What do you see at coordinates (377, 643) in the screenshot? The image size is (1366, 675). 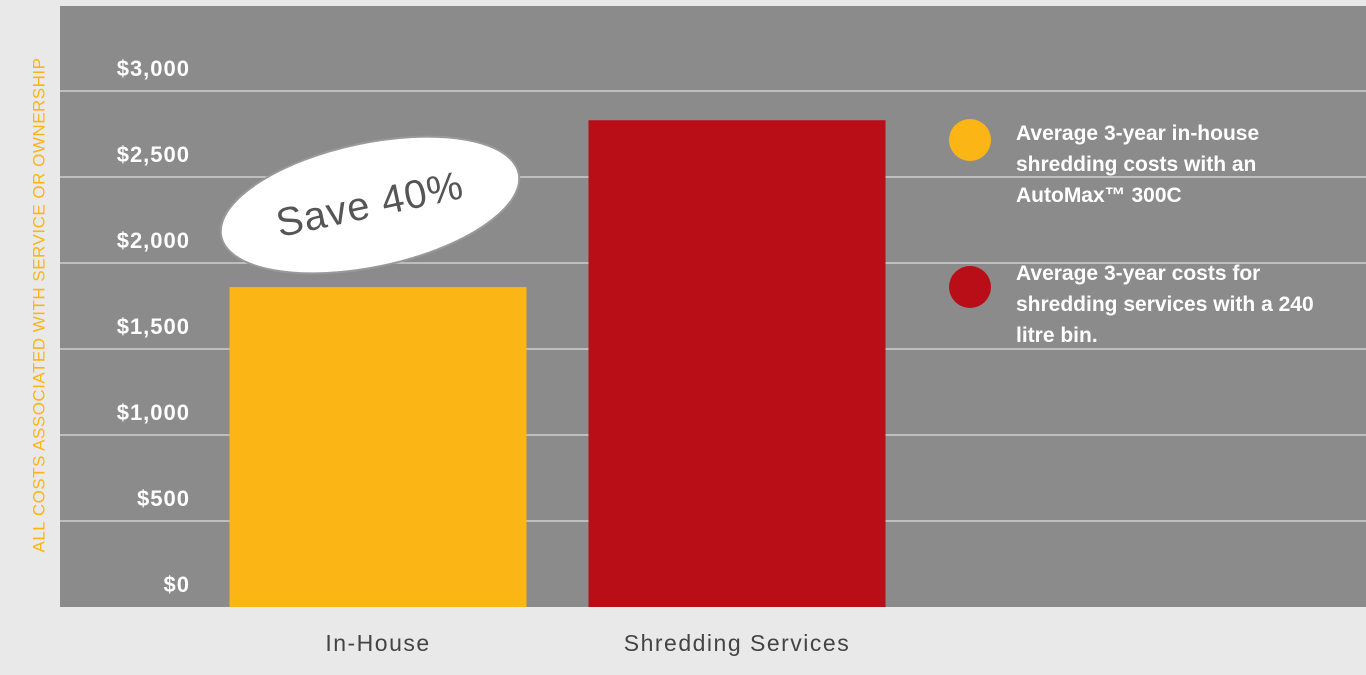 I see `x-tick-label: In-House` at bounding box center [377, 643].